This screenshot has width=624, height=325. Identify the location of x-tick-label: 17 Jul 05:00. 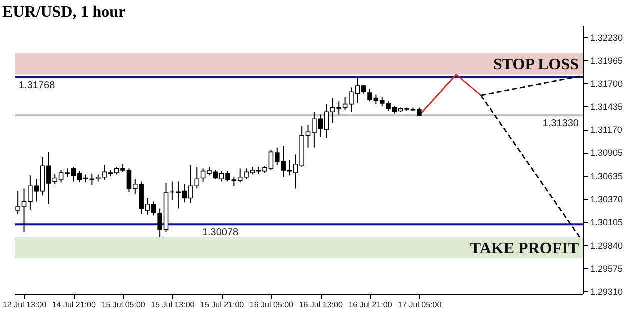
(420, 305).